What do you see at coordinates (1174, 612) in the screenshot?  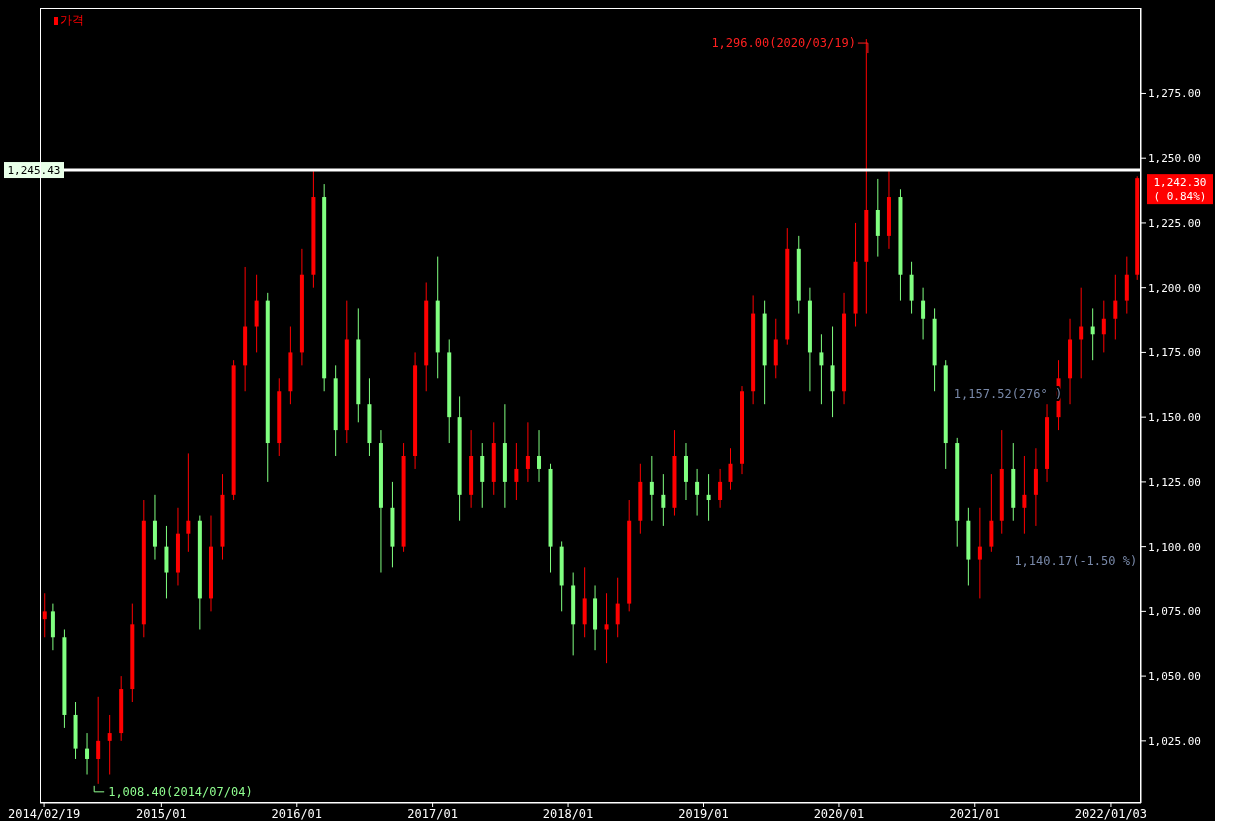 I see `y-tick-label: 1,075.00` at bounding box center [1174, 612].